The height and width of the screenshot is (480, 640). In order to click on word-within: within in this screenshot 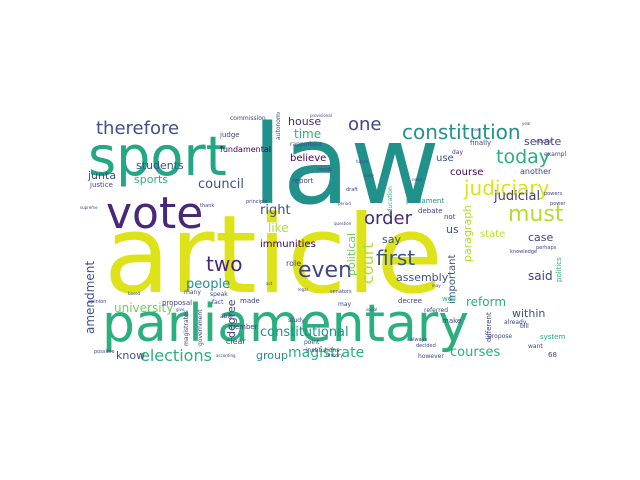, I will do `click(529, 313)`.